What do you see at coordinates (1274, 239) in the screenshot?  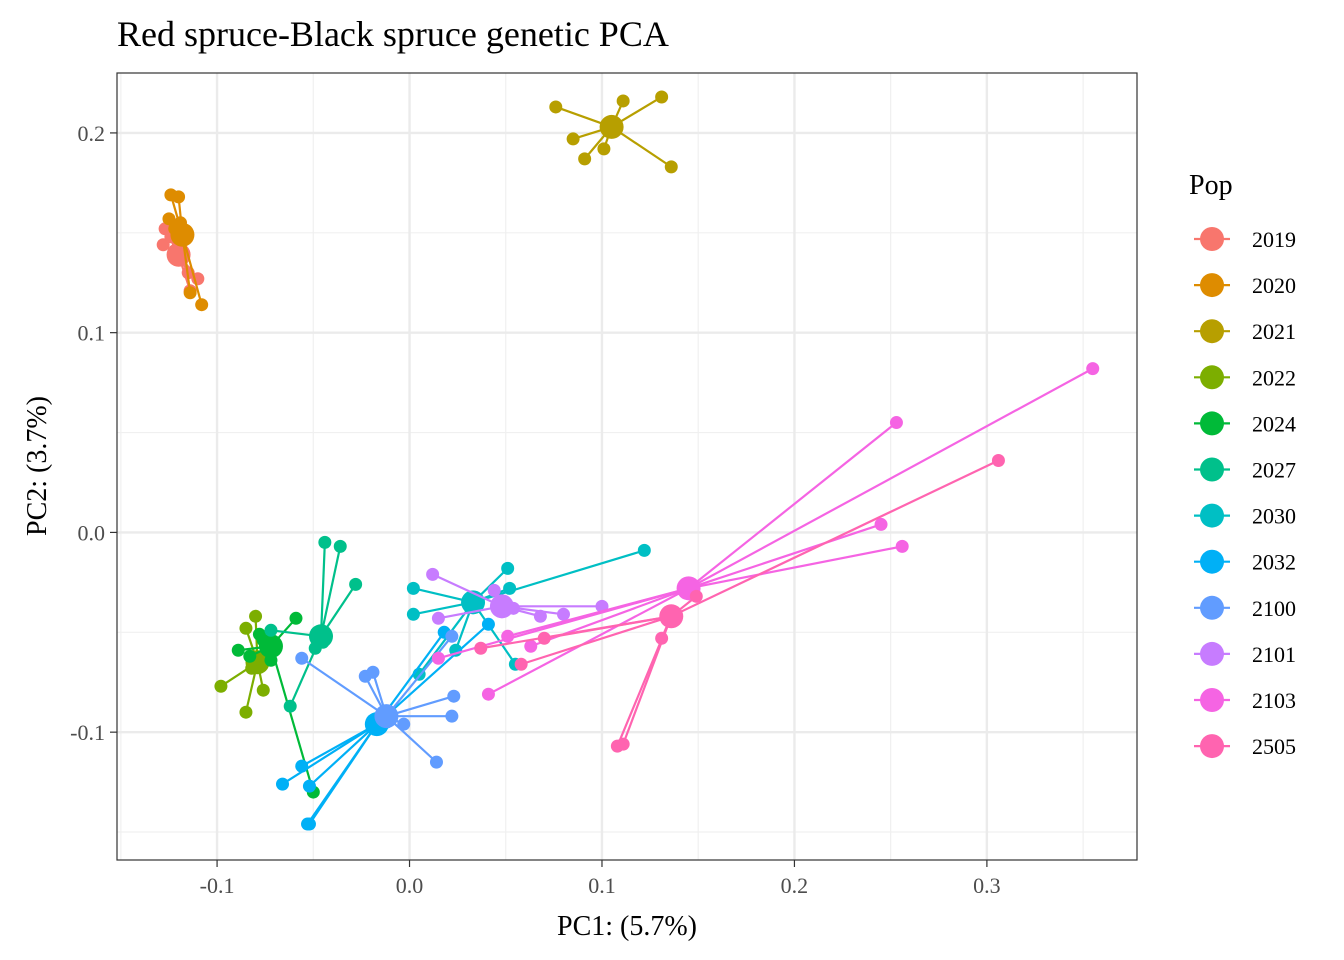 I see `legend-label: 2019` at bounding box center [1274, 239].